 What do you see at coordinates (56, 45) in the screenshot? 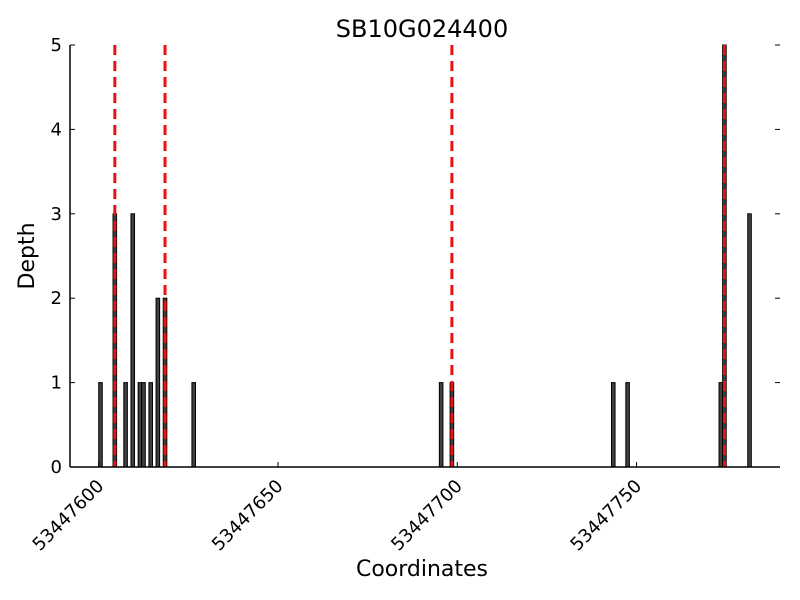
I see `y-tick-label: 5` at bounding box center [56, 45].